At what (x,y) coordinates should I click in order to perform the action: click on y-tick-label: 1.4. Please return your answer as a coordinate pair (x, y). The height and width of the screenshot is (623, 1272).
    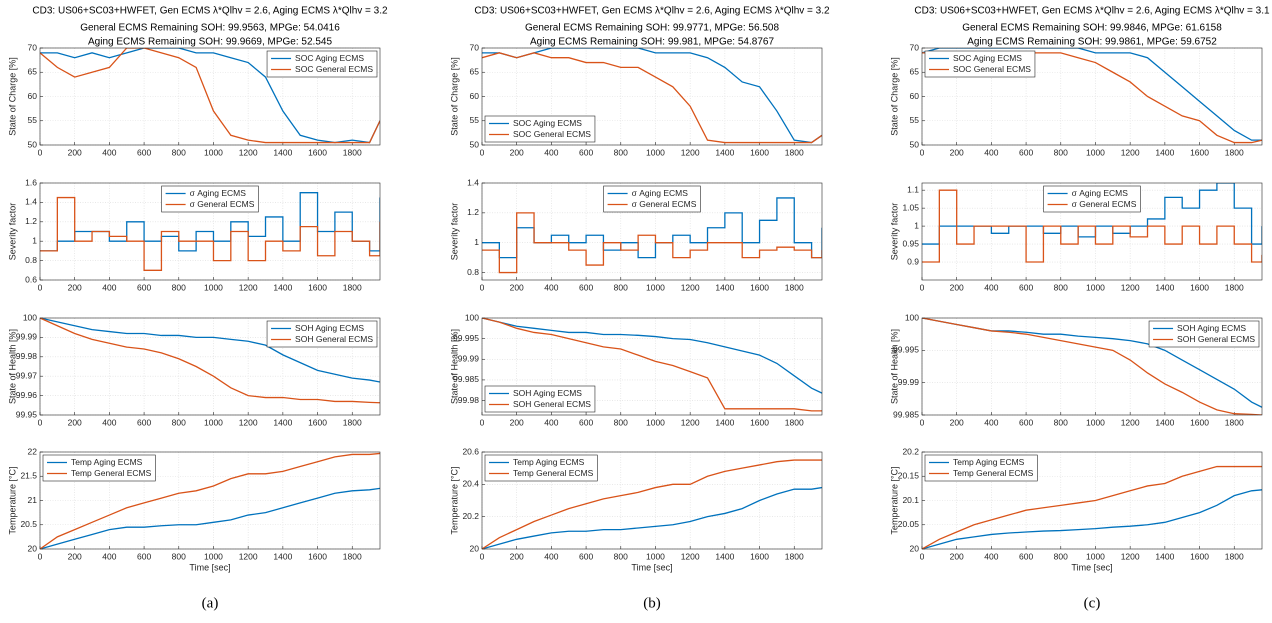
    Looking at the image, I should click on (31, 202).